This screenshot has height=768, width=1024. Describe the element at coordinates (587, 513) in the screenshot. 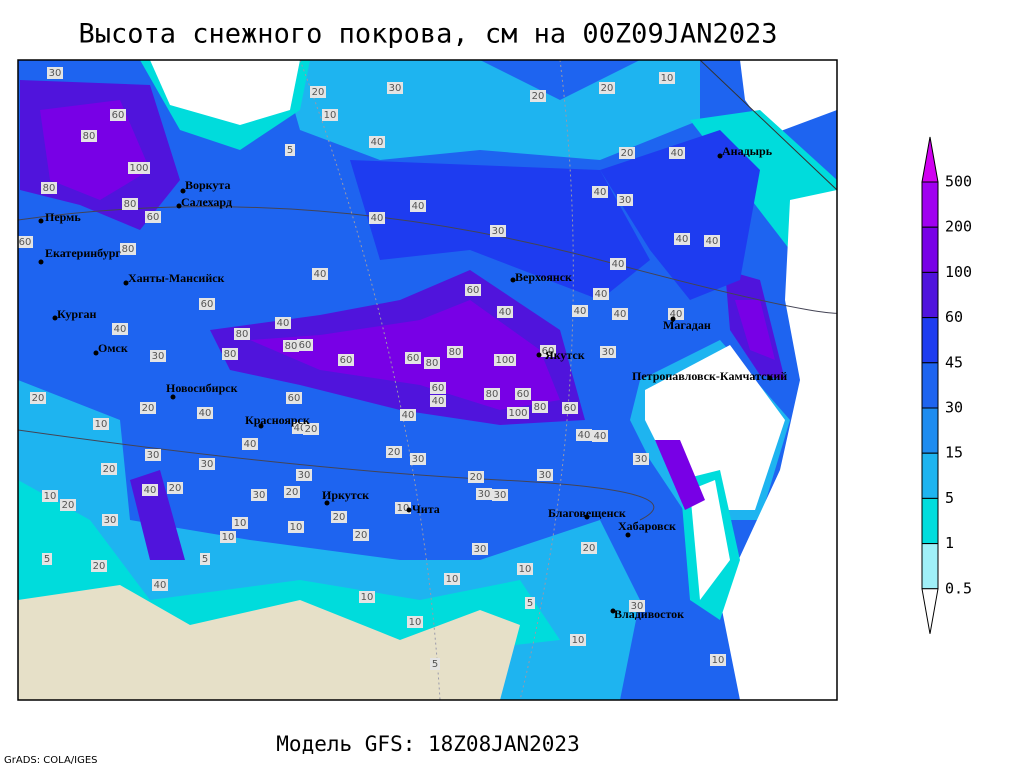

I see `city-label: Благовещенск` at that location.